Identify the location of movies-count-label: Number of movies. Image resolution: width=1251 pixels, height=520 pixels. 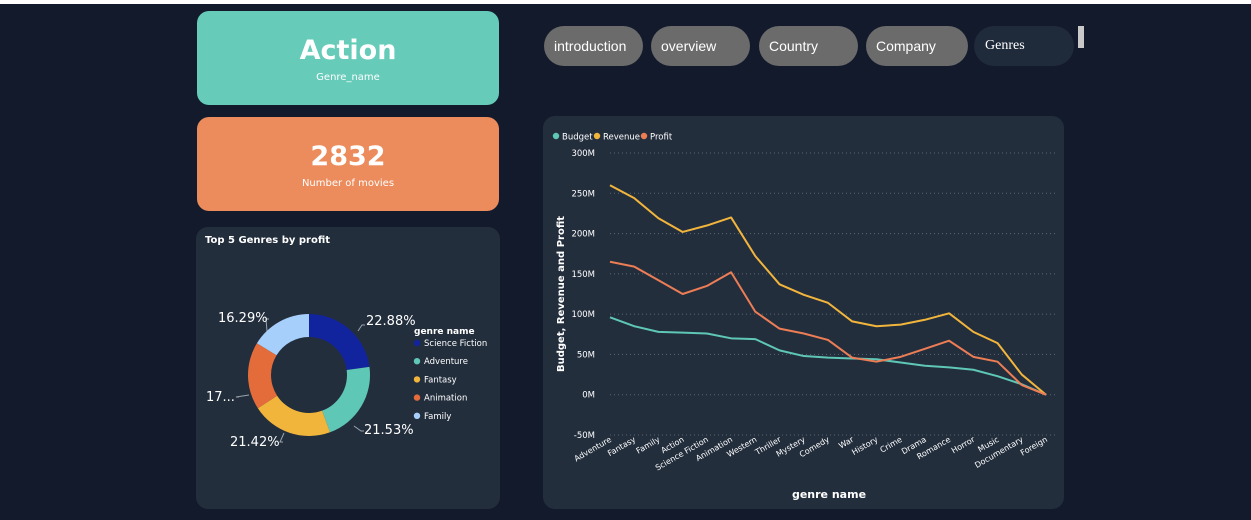
(348, 183).